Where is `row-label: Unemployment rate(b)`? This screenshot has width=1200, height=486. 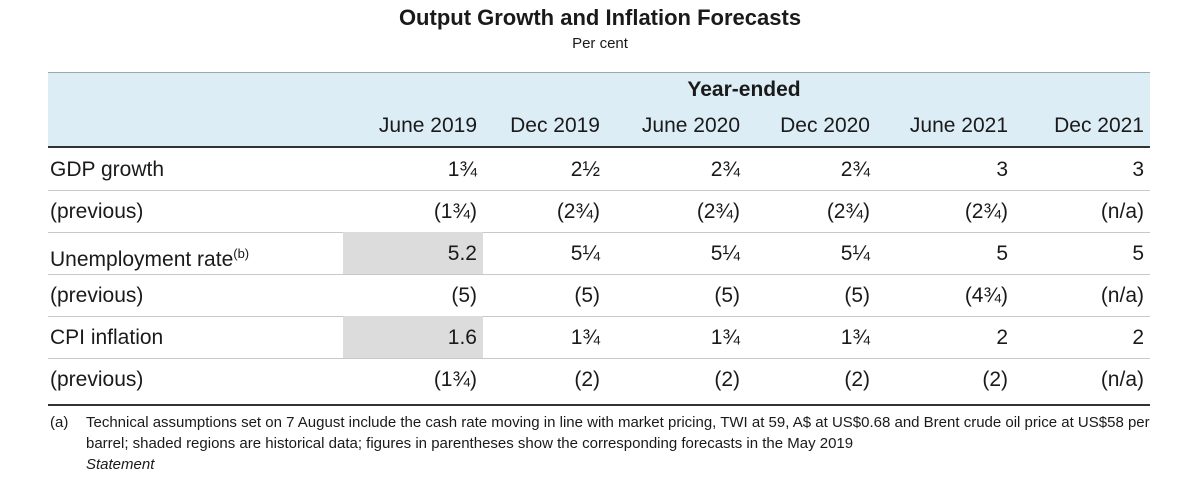 row-label: Unemployment rate(b) is located at coordinates (149, 257).